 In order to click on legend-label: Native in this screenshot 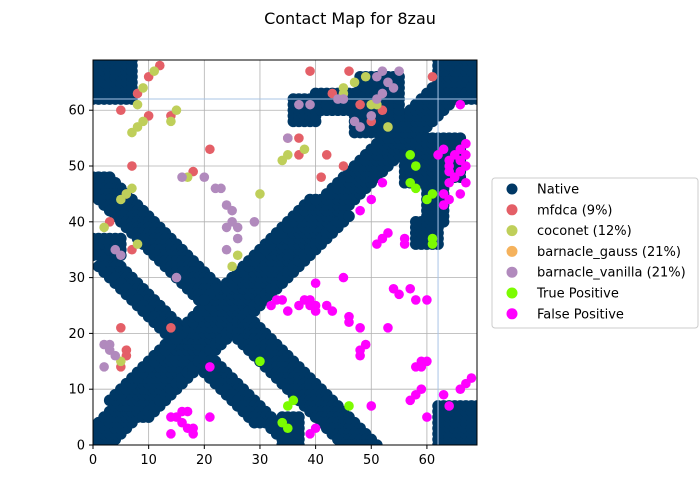, I will do `click(558, 190)`.